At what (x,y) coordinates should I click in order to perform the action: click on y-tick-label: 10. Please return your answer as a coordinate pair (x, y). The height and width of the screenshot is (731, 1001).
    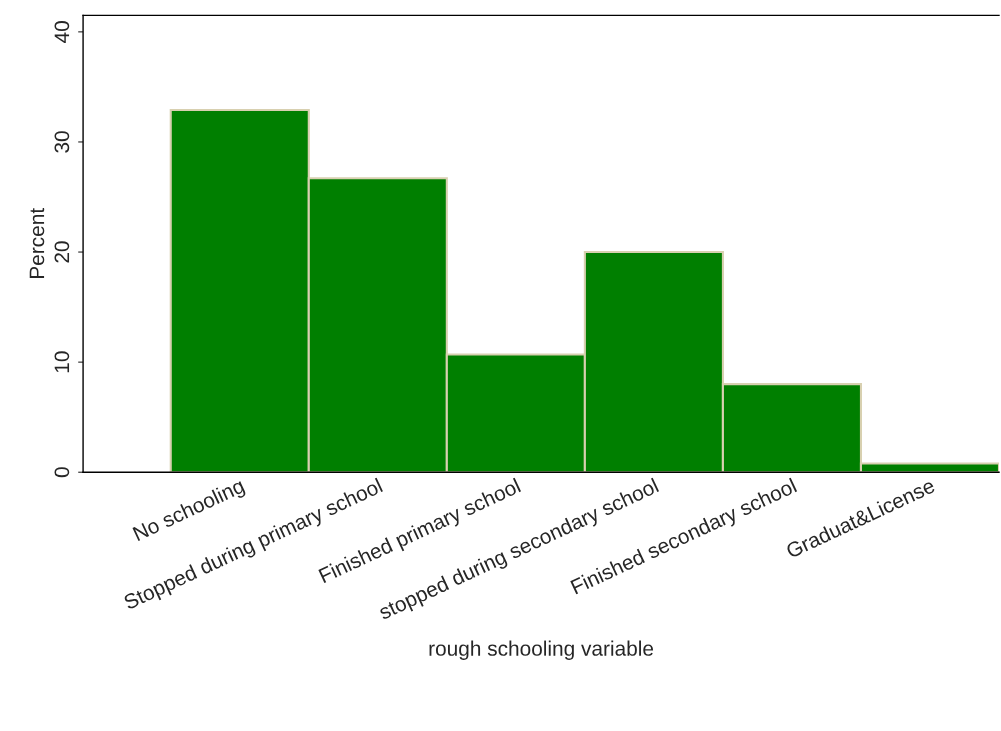
    Looking at the image, I should click on (62, 362).